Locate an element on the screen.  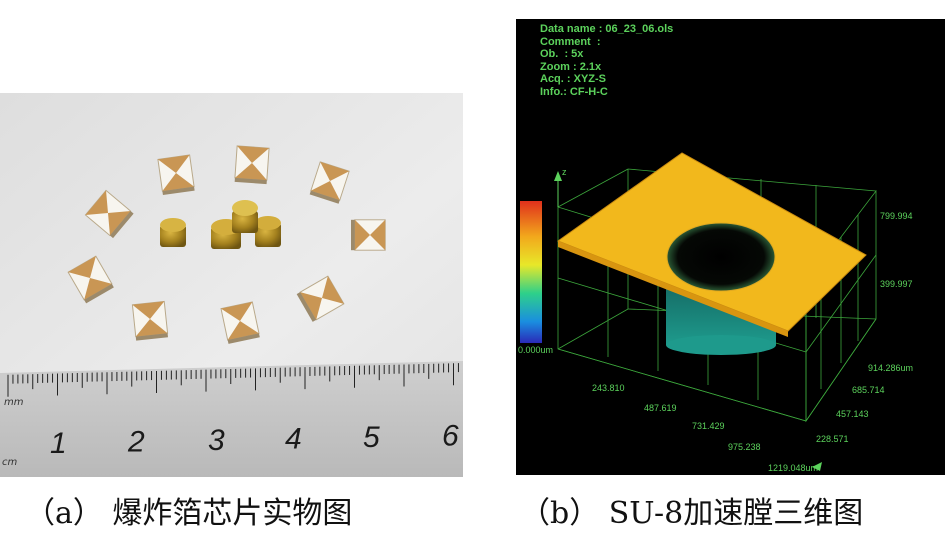
caption-b: （b） SU-8加速膛三维图 is located at coordinates (692, 513).